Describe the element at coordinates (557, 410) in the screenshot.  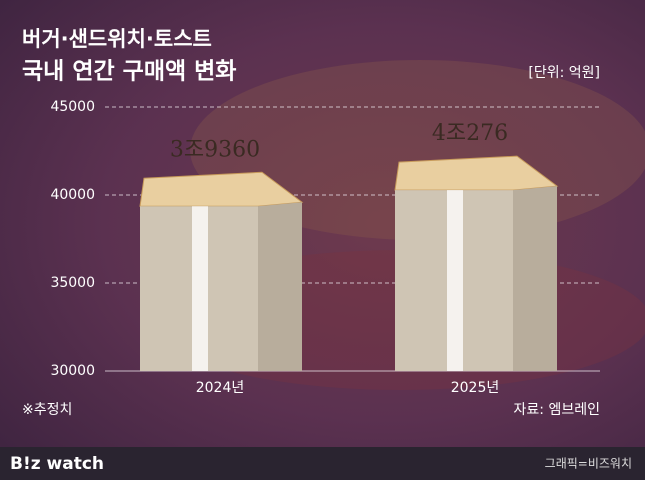
I see `source: 자료: 엠브레인` at that location.